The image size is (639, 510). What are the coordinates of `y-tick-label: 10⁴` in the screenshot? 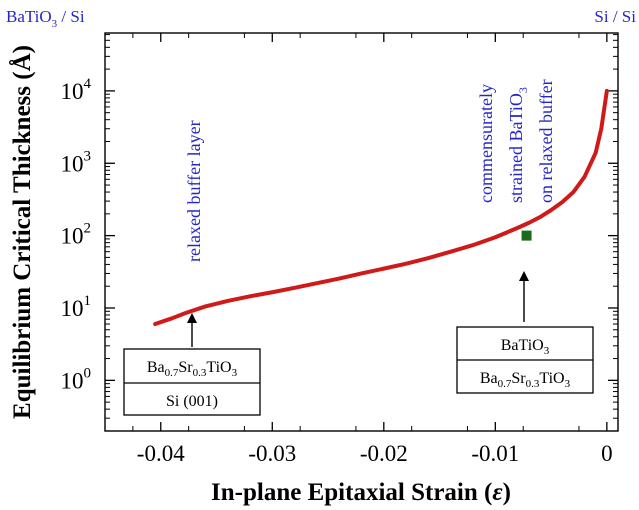 It's located at (76, 90).